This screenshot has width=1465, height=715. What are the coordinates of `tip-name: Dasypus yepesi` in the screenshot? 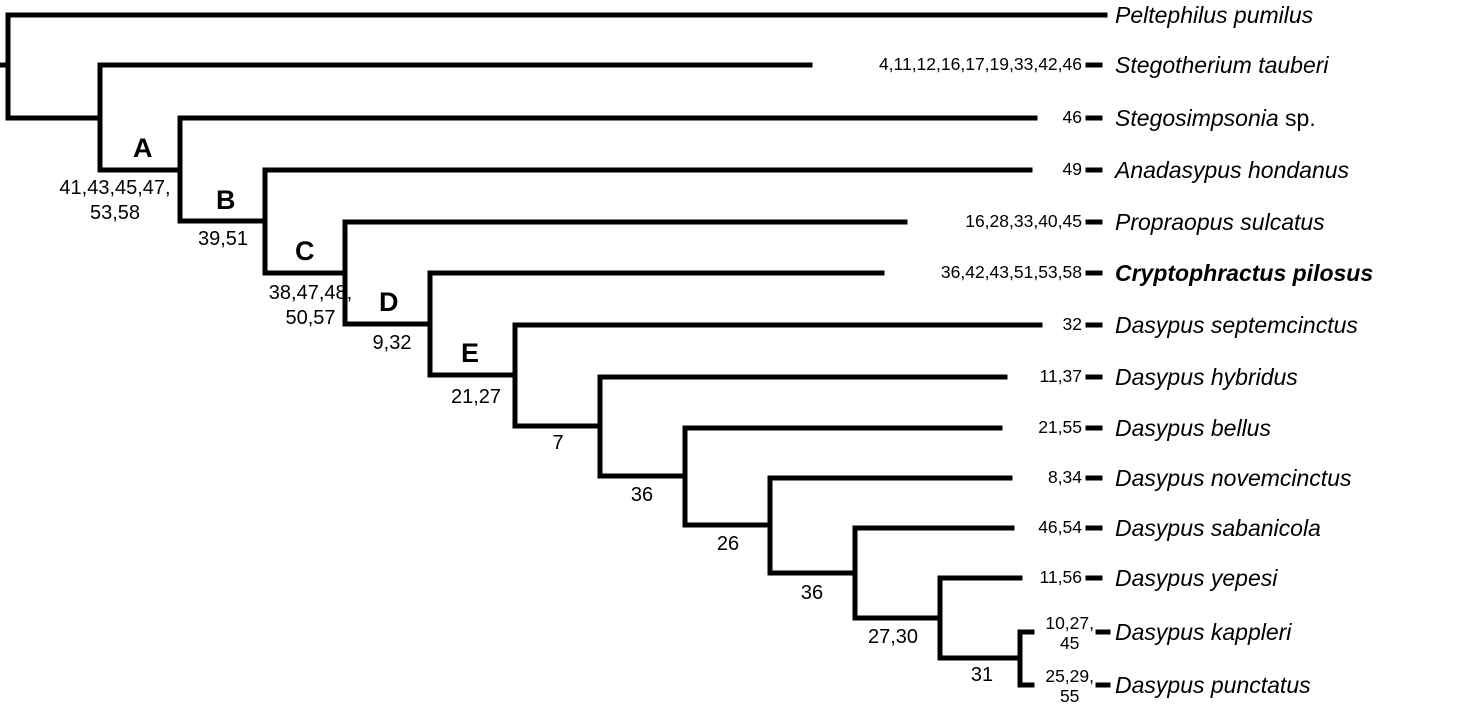 It's located at (1196, 578).